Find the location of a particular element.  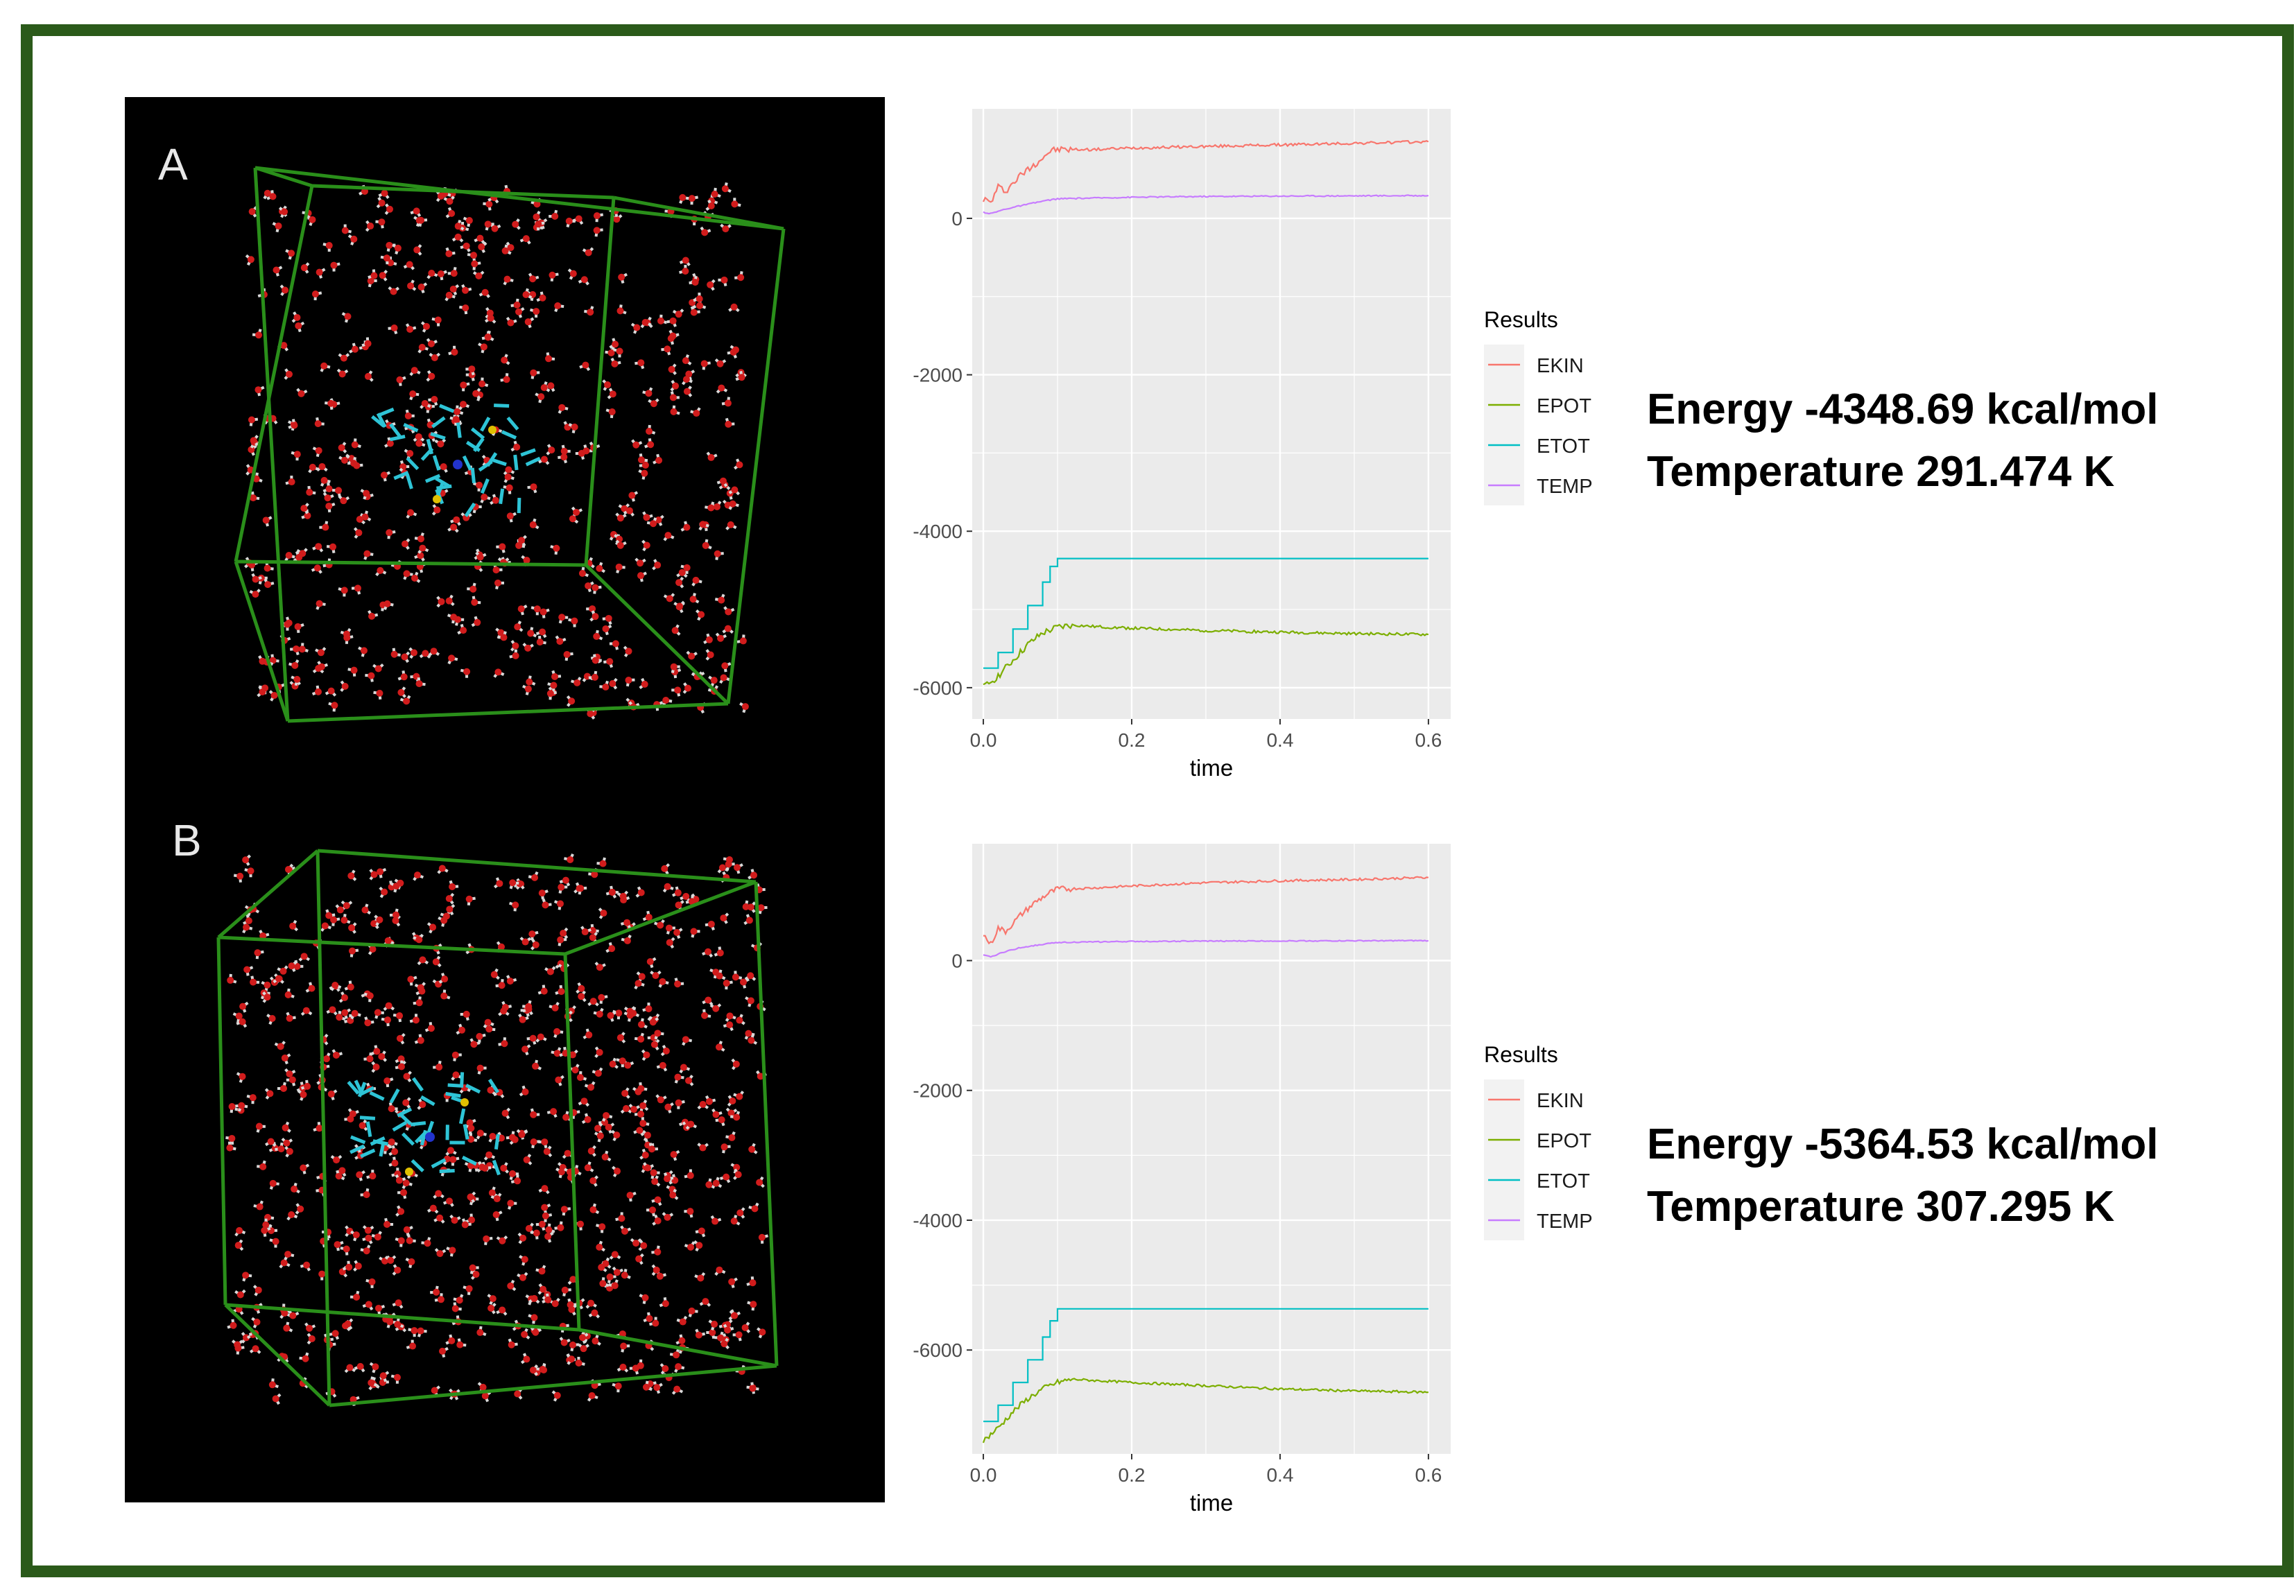

panel-label-a: A is located at coordinates (173, 164).